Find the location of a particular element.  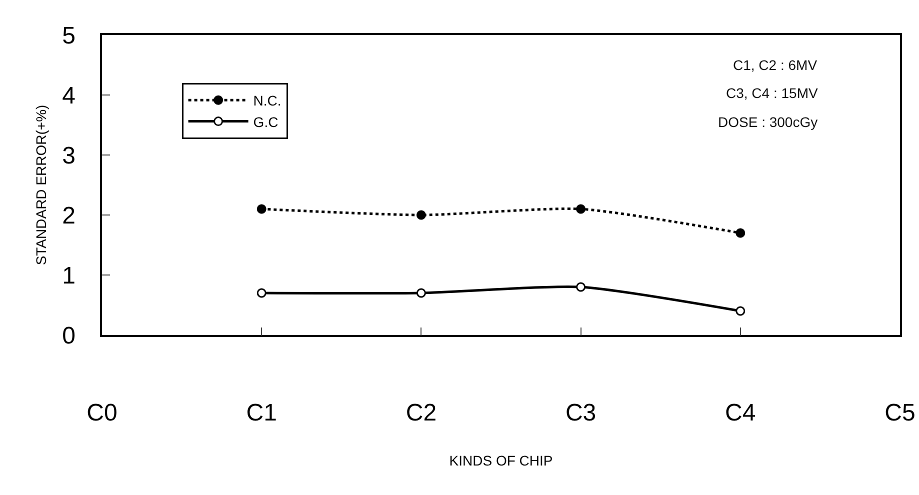

x-tick-label: C5 is located at coordinates (900, 413).